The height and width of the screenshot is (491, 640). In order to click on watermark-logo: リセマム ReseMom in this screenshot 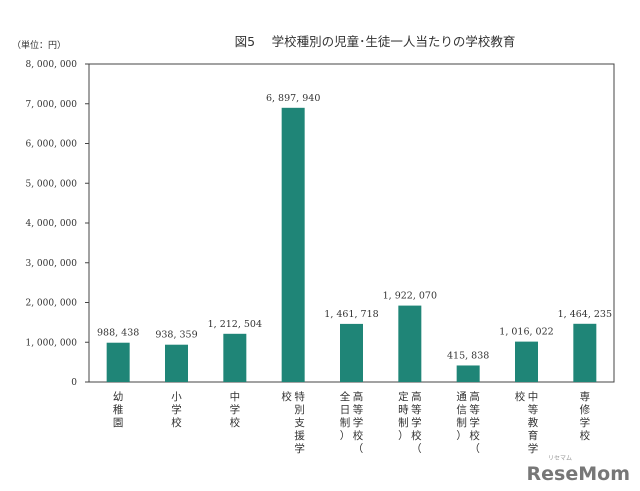, I will do `click(578, 470)`.